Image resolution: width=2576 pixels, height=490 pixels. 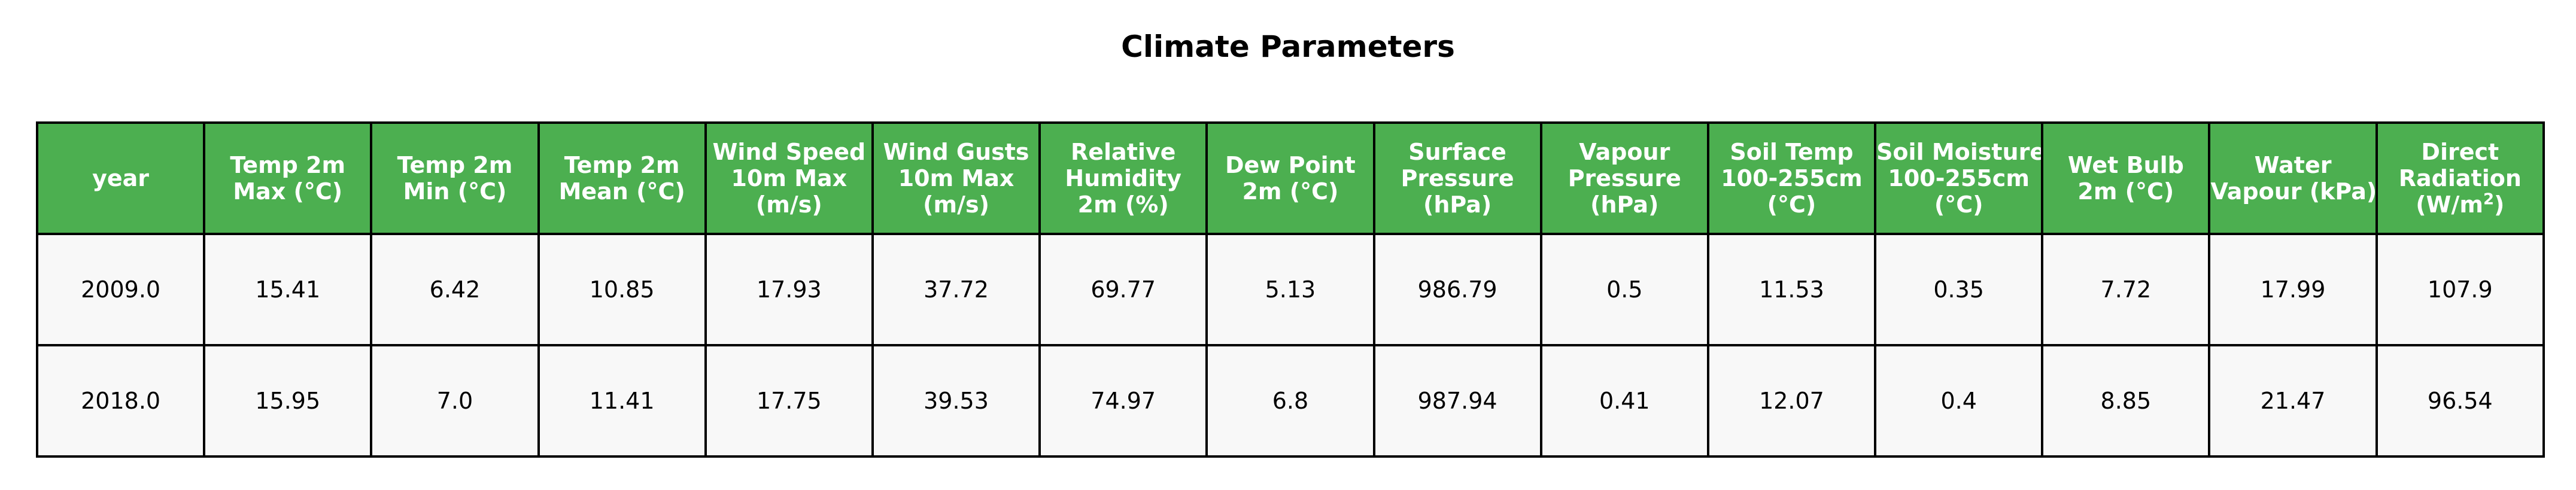 I want to click on column-header: Soil Moisture 100-255cm (°C), so click(x=1959, y=178).